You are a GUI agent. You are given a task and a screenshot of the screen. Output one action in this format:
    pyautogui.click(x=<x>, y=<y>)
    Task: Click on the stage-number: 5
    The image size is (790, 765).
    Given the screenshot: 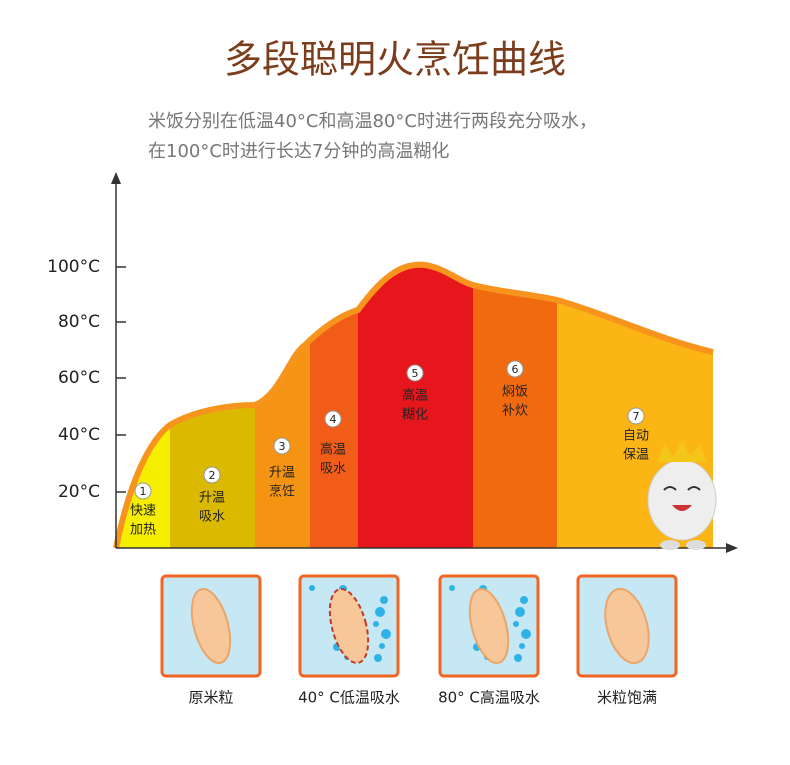 What is the action you would take?
    pyautogui.click(x=415, y=373)
    